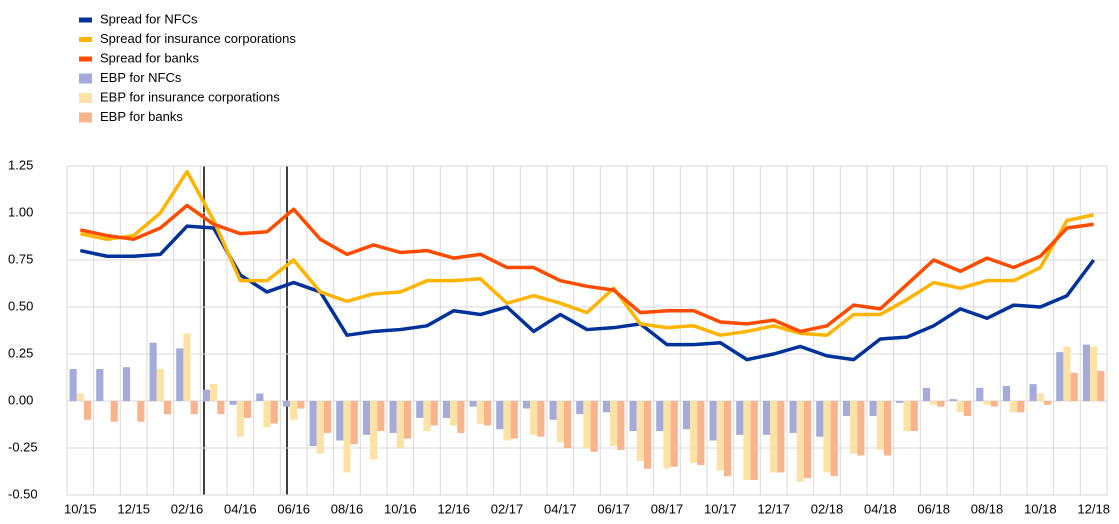  I want to click on x-tick-label: 12/18, so click(1093, 508).